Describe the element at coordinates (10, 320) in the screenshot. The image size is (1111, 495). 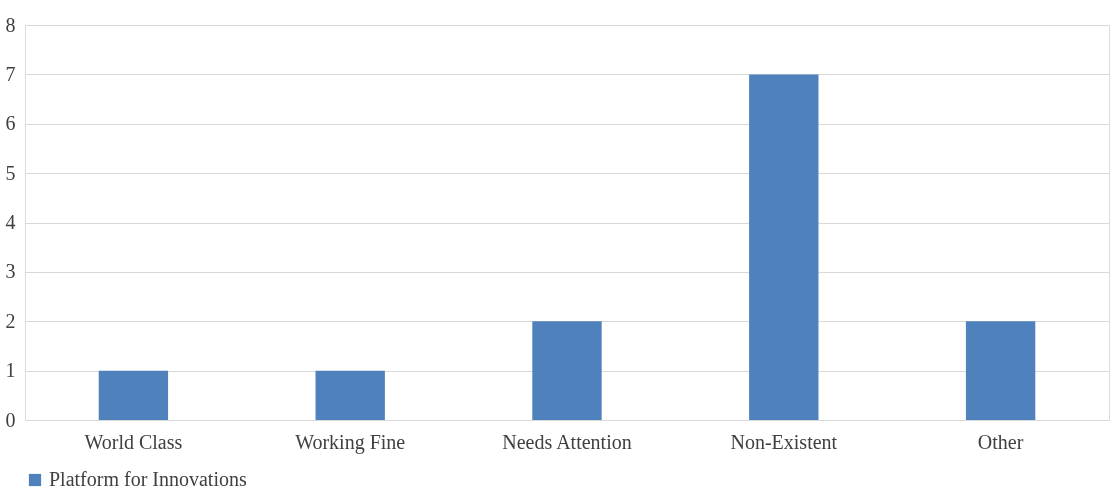
I see `y-tick-label: 2` at that location.